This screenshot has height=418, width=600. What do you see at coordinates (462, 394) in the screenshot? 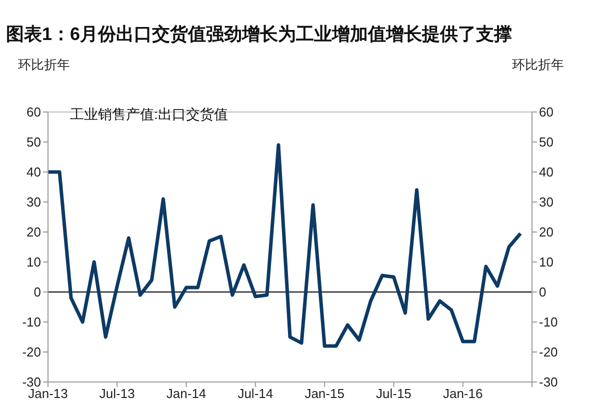
I see `x-tick-label: Jan-16` at bounding box center [462, 394].